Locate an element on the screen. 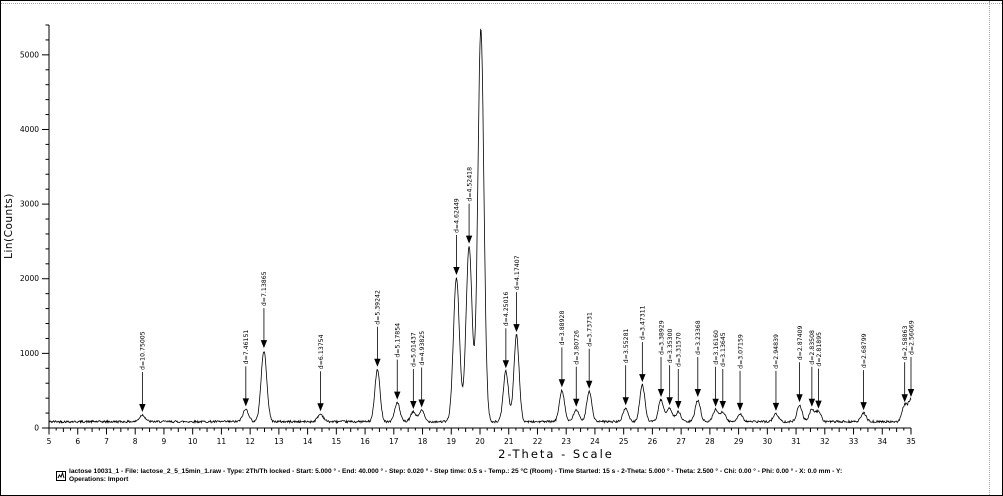 The width and height of the screenshot is (1003, 496). x-tick-label: 13 is located at coordinates (279, 441).